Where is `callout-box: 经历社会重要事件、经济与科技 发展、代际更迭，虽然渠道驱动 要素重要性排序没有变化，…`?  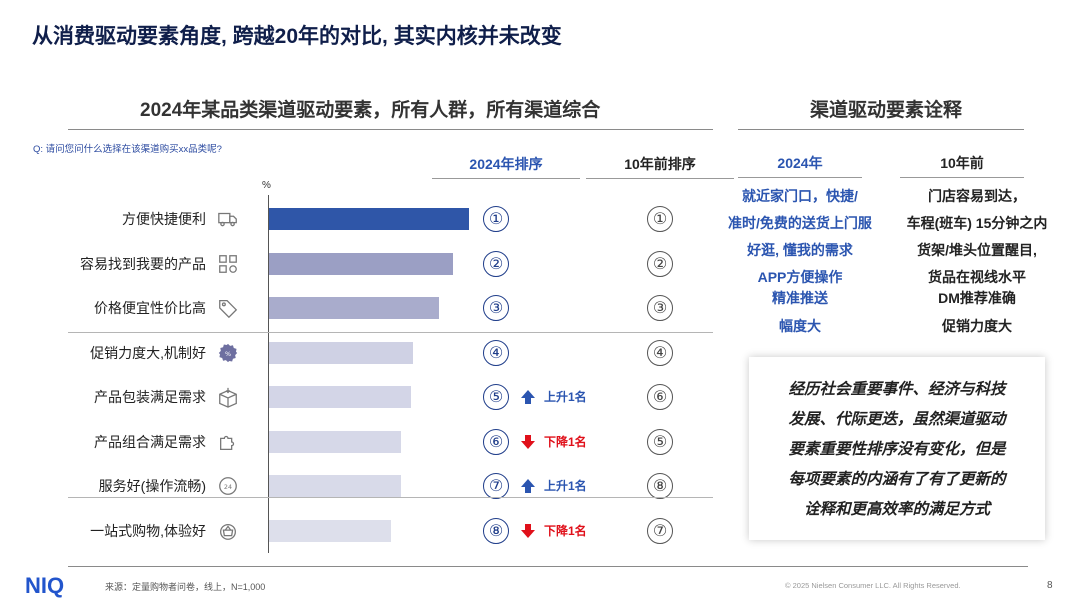
callout-box: 经历社会重要事件、经济与科技 发展、代际更迭，虽然渠道驱动 要素重要性排序没有变化，… is located at coordinates (897, 448).